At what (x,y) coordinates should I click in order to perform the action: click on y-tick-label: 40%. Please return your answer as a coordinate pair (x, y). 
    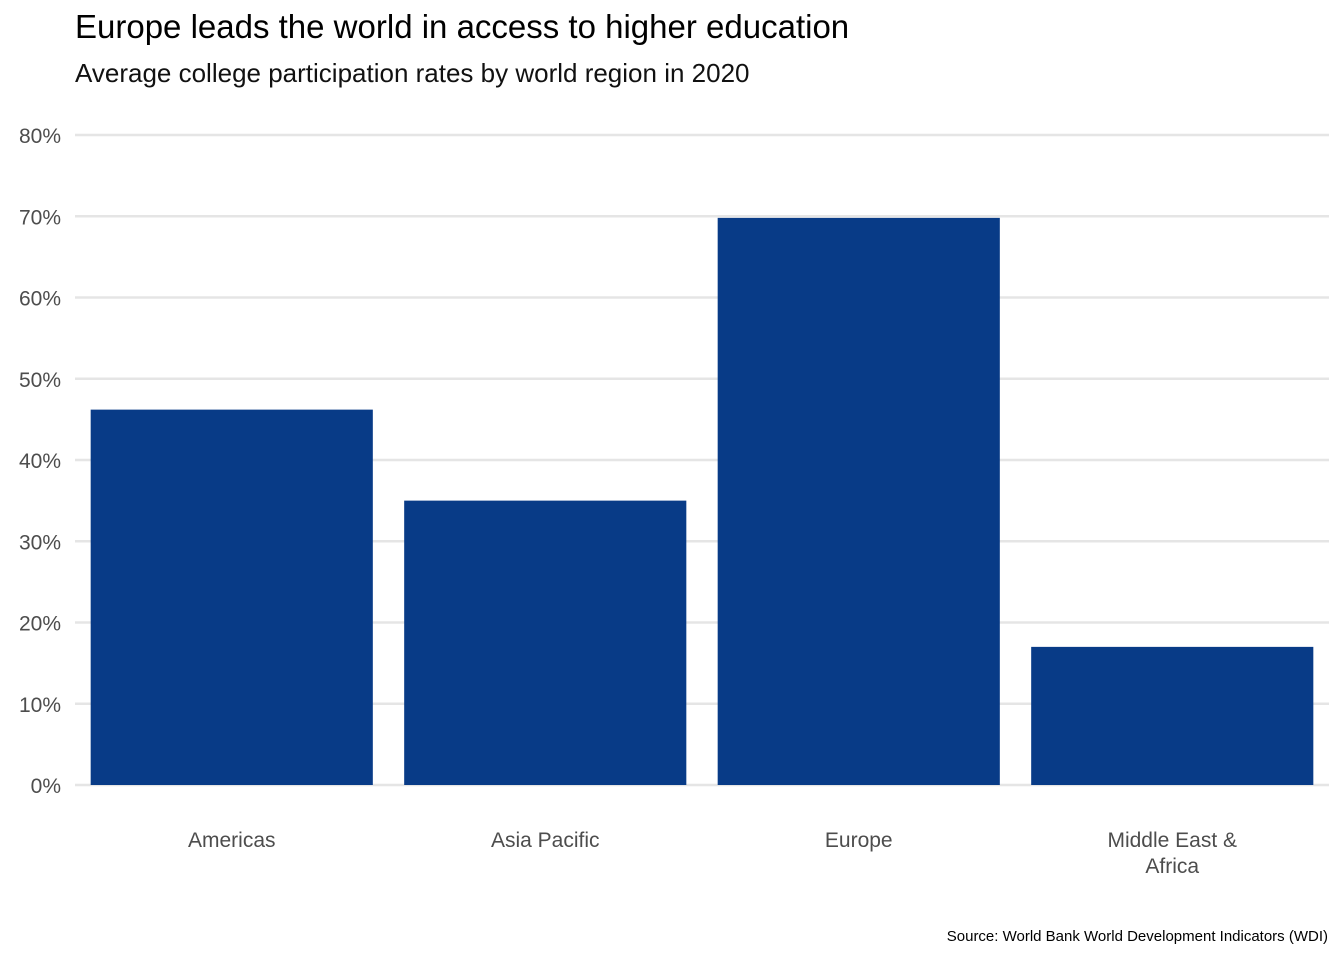
    Looking at the image, I should click on (40, 461).